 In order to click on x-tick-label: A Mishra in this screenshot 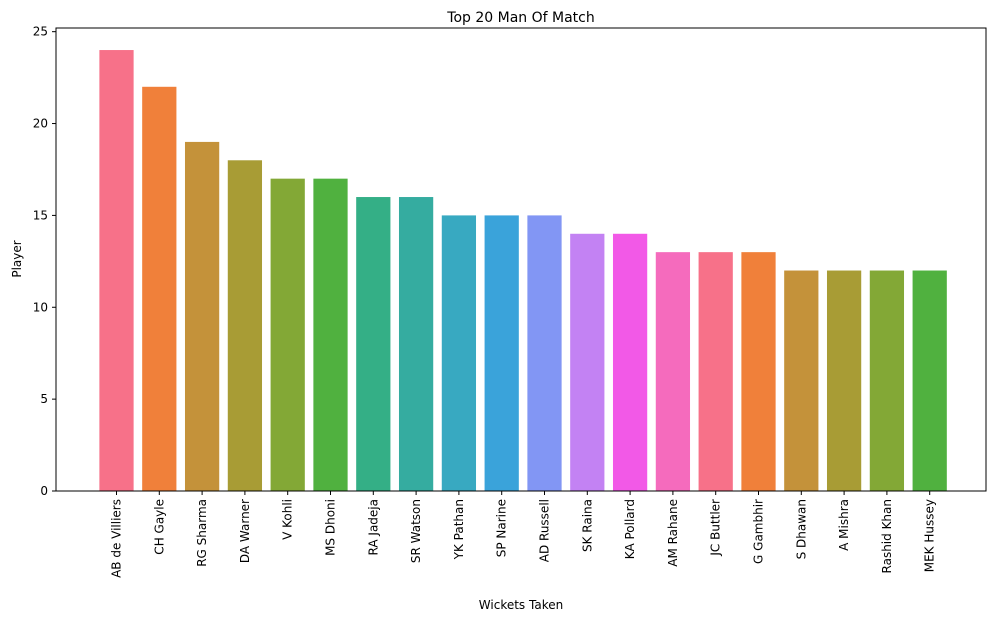, I will do `click(844, 525)`.